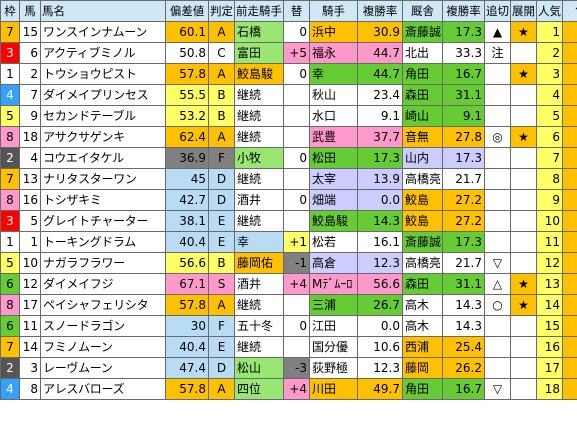 Image resolution: width=577 pixels, height=421 pixels. I want to click on horse-row: 5 10 ナガラフラワー 56.6 B 藤岡佑 -1 高倉 12.3 高橋亮 21.7 ▽ 12, so click(288, 263).